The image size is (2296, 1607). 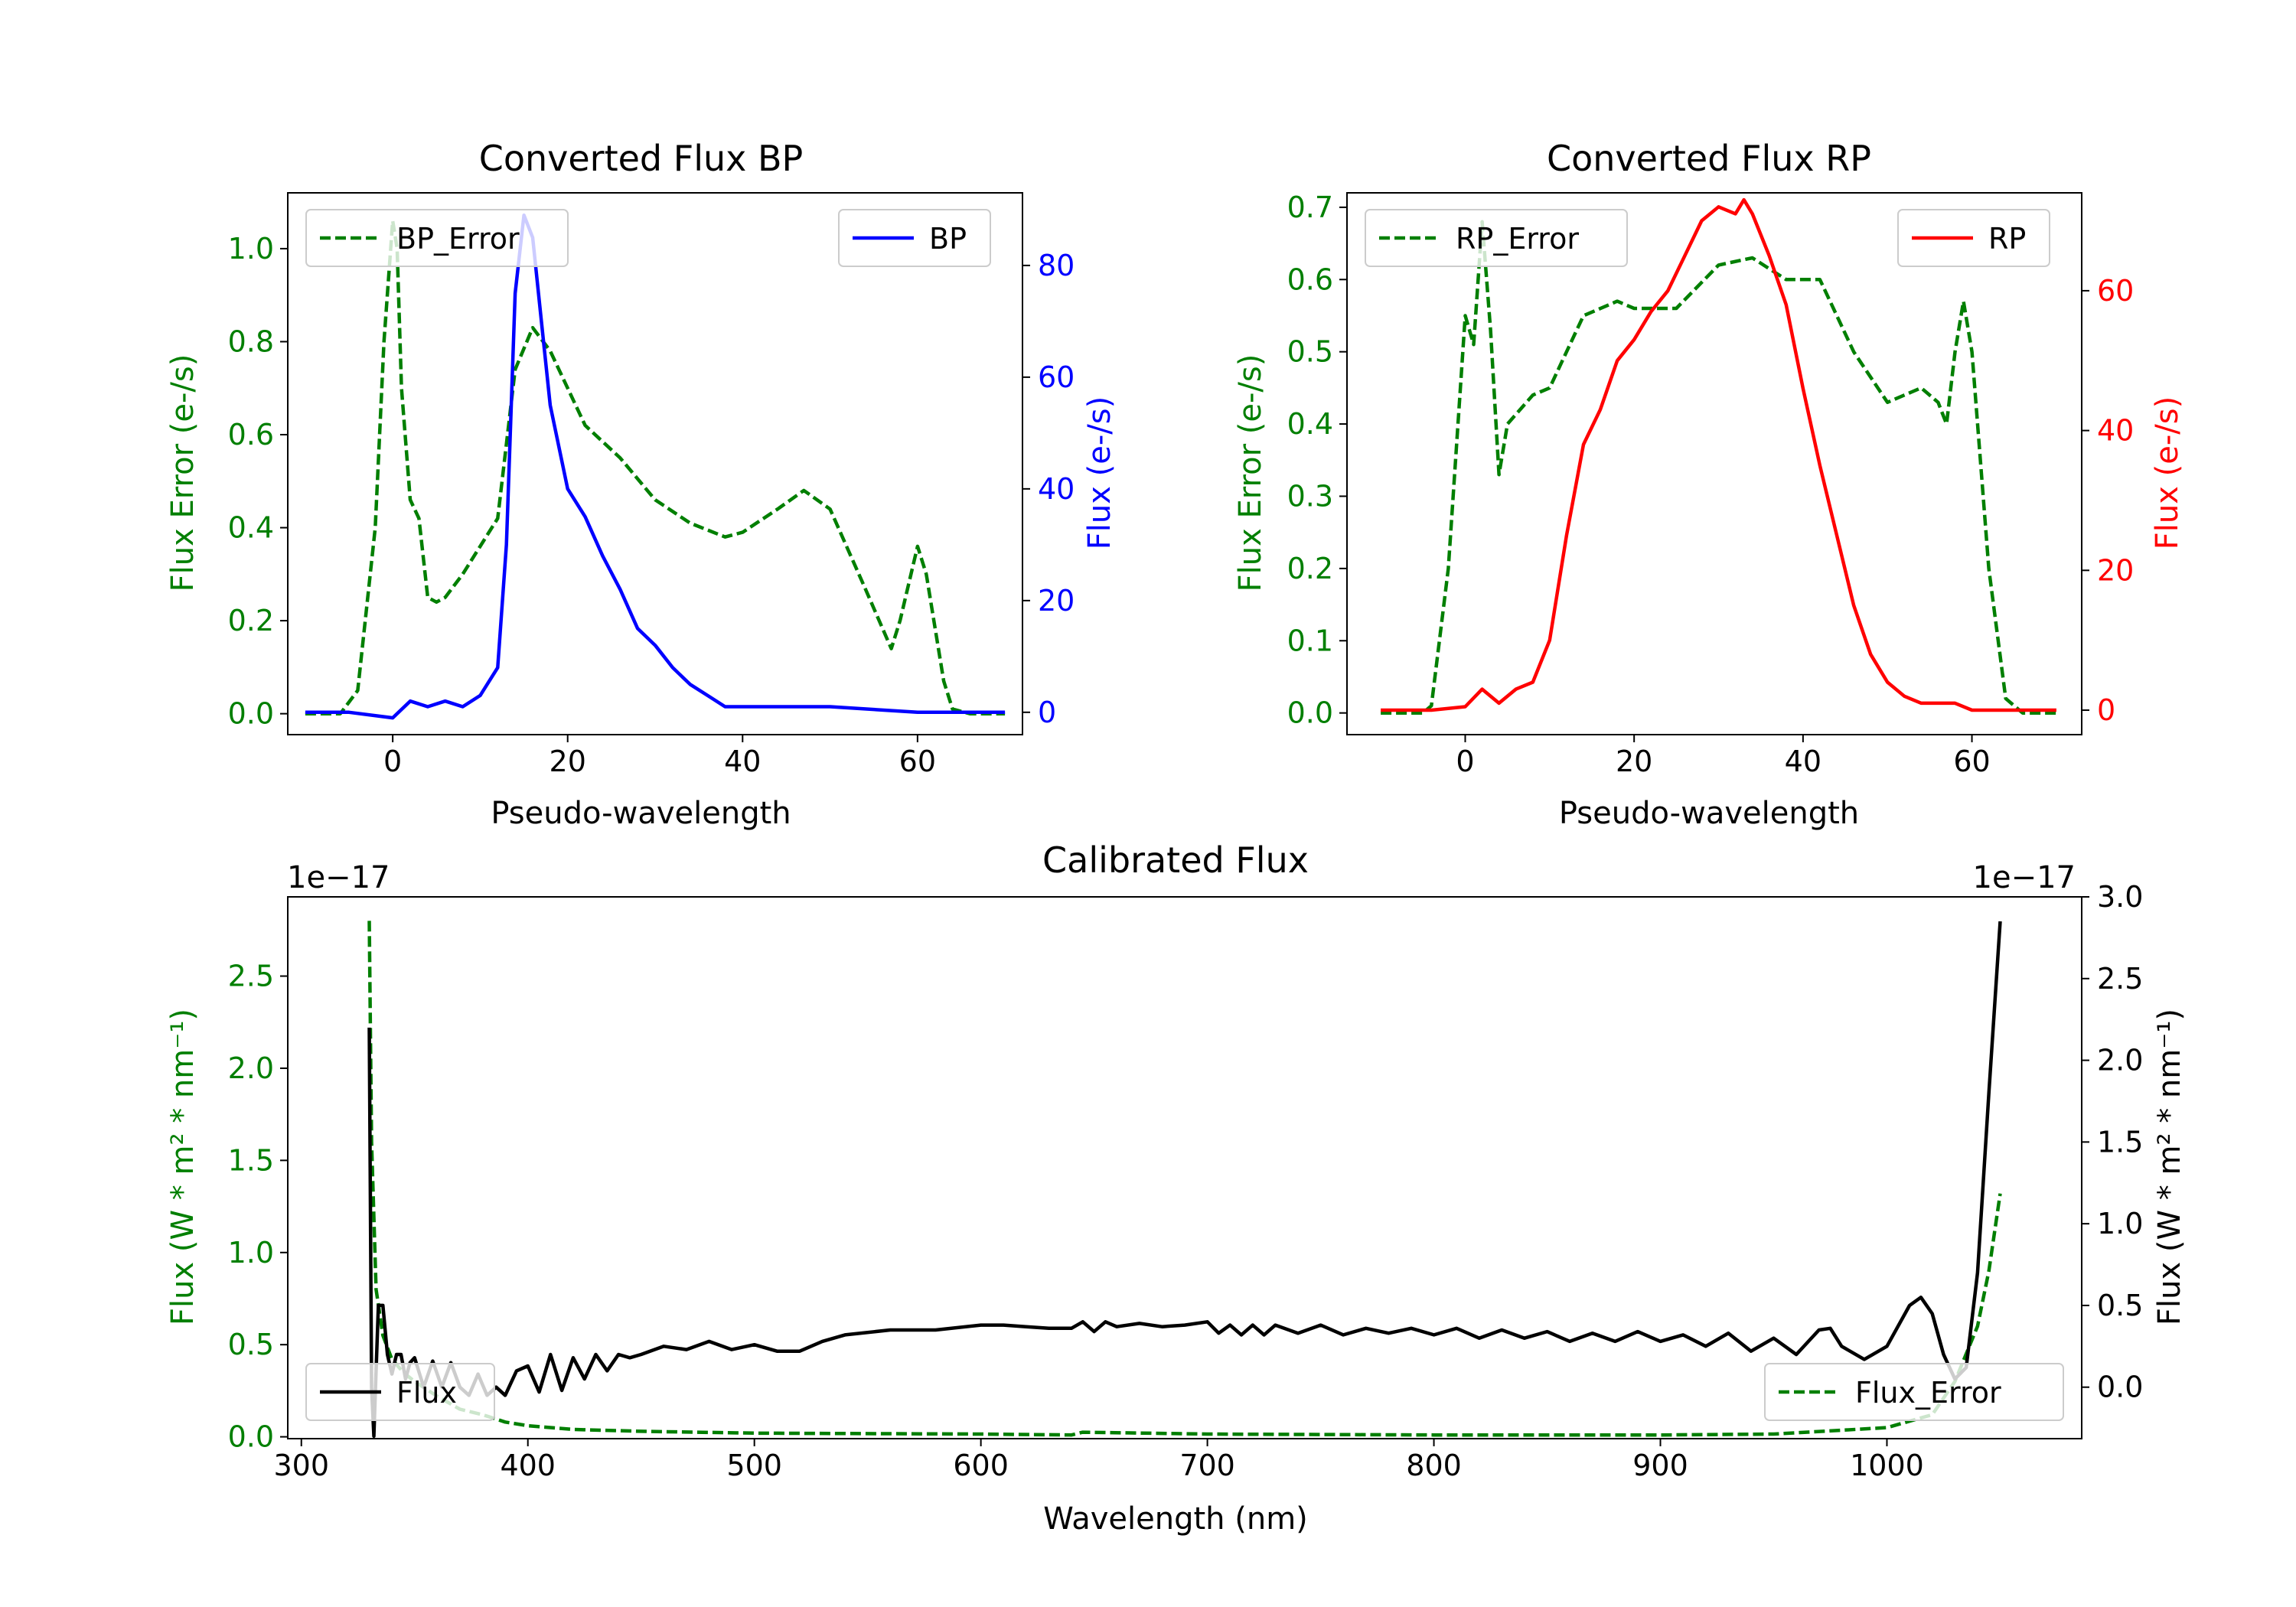 What do you see at coordinates (1310, 496) in the screenshot?
I see `rp-ytick-left-label: 0.3` at bounding box center [1310, 496].